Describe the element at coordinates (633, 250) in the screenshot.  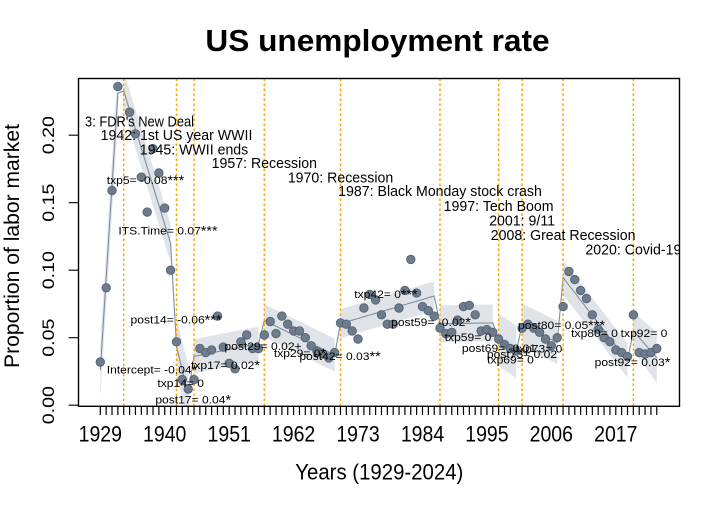
I see `svg-text: 2020: Covid-19` at that location.